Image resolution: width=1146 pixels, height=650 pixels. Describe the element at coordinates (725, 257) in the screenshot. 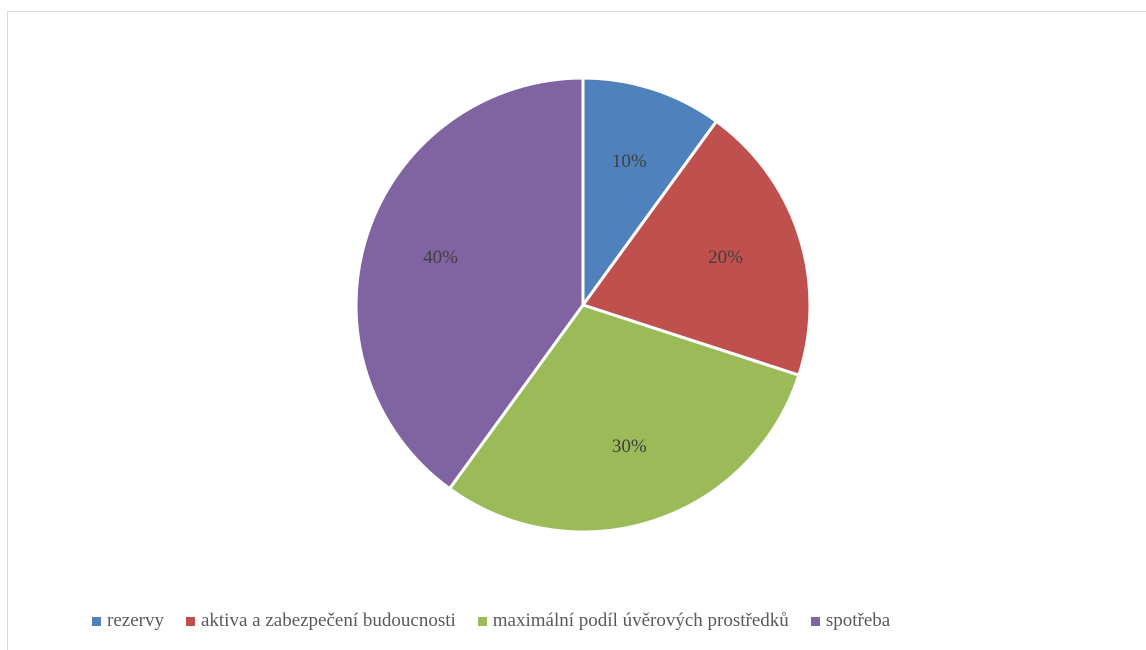

I see `data-label-2: 20%` at that location.